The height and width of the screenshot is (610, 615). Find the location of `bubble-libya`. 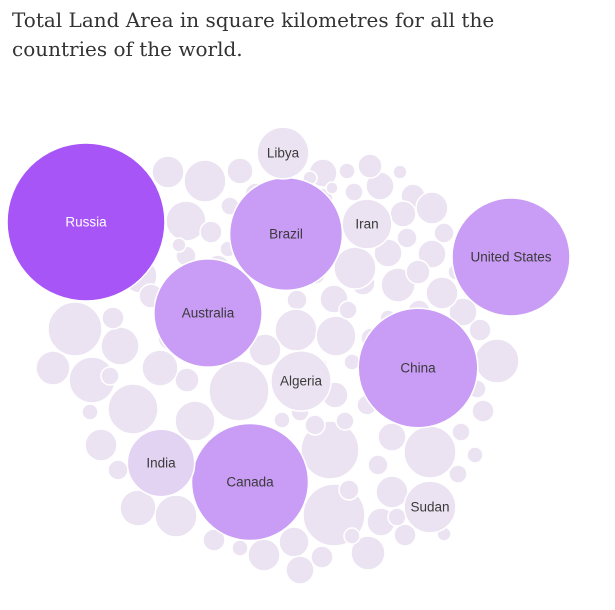

bubble-libya is located at coordinates (283, 153).